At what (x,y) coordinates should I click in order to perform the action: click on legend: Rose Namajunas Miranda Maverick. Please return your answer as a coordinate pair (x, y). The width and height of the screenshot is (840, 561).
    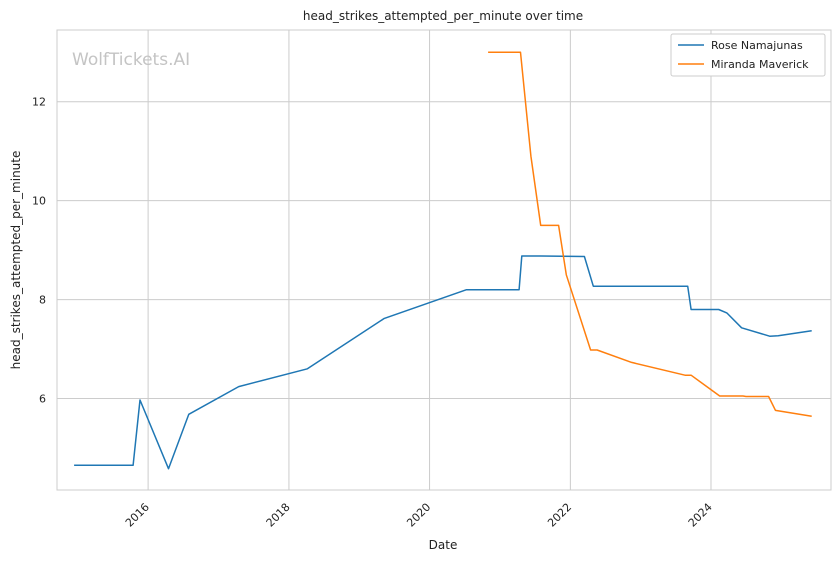
    Looking at the image, I should click on (748, 55).